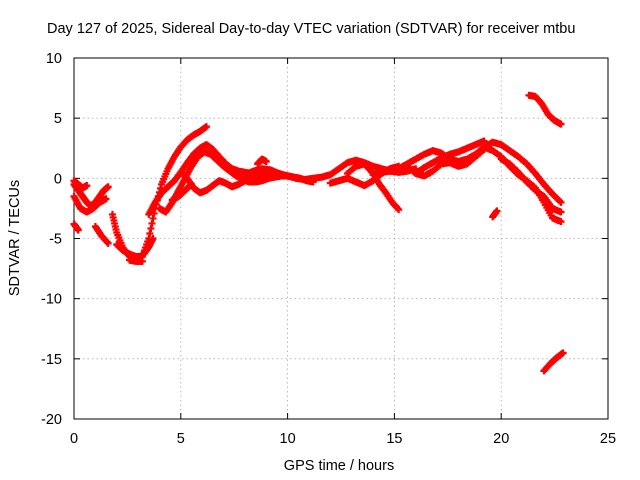 This screenshot has width=640, height=480. Describe the element at coordinates (55, 240) in the screenshot. I see `y-tick-label: -5` at that location.